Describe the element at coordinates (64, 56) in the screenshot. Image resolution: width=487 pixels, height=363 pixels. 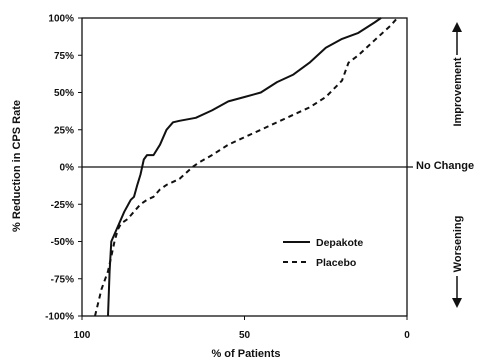
I see `y-tick-label: 75%` at that location.